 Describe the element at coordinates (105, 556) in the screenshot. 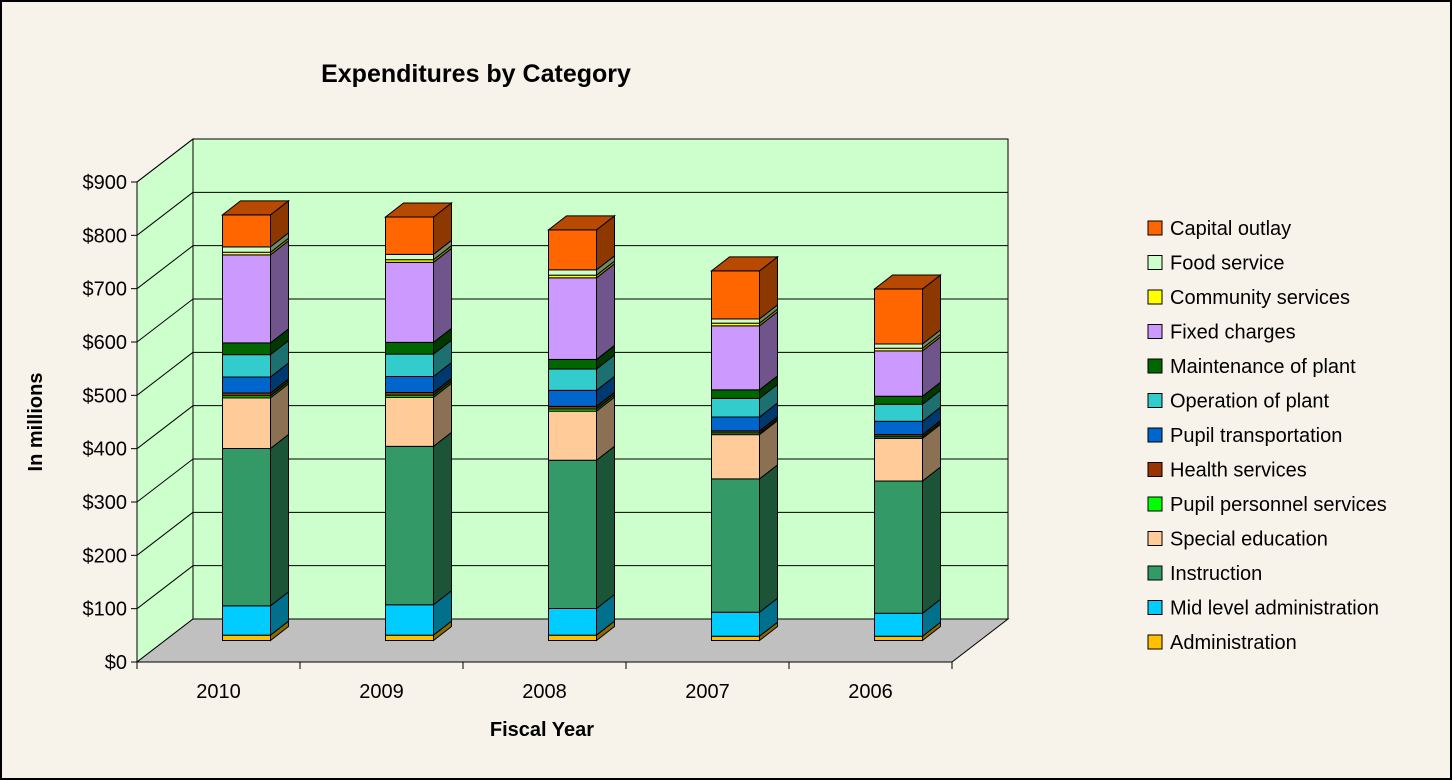

I see `y-tick-label: $200` at that location.